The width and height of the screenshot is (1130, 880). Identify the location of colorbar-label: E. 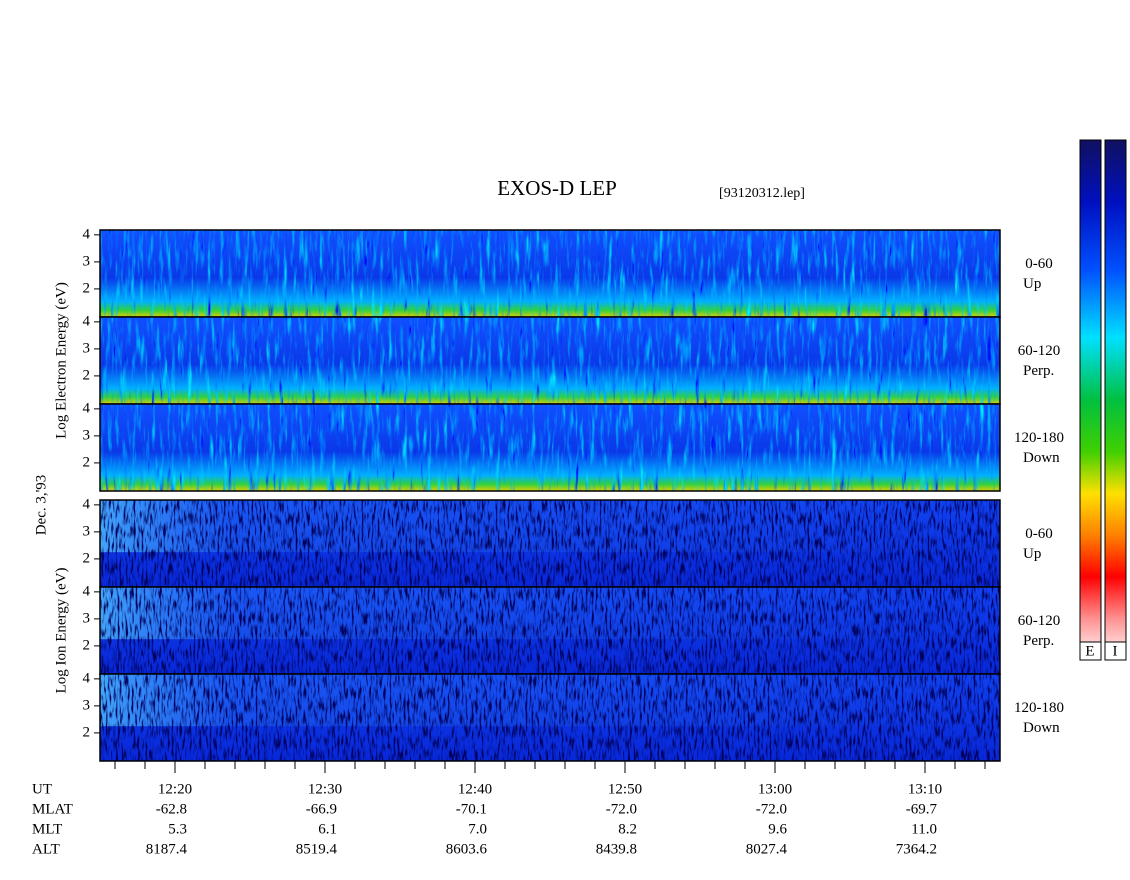
(1089, 651).